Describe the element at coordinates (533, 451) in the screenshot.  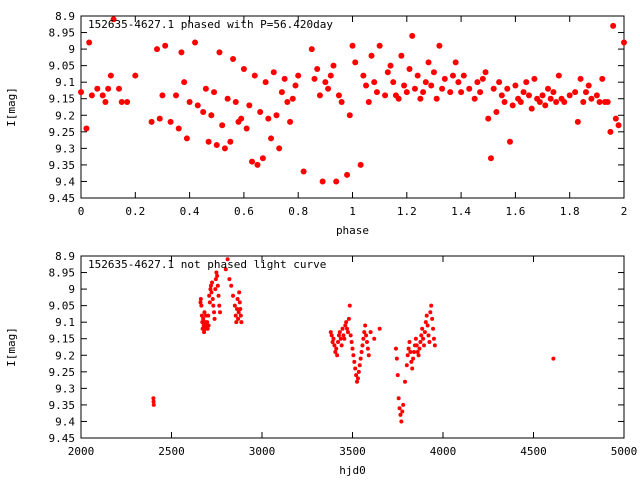
I see `x-tick-label: 4500` at that location.